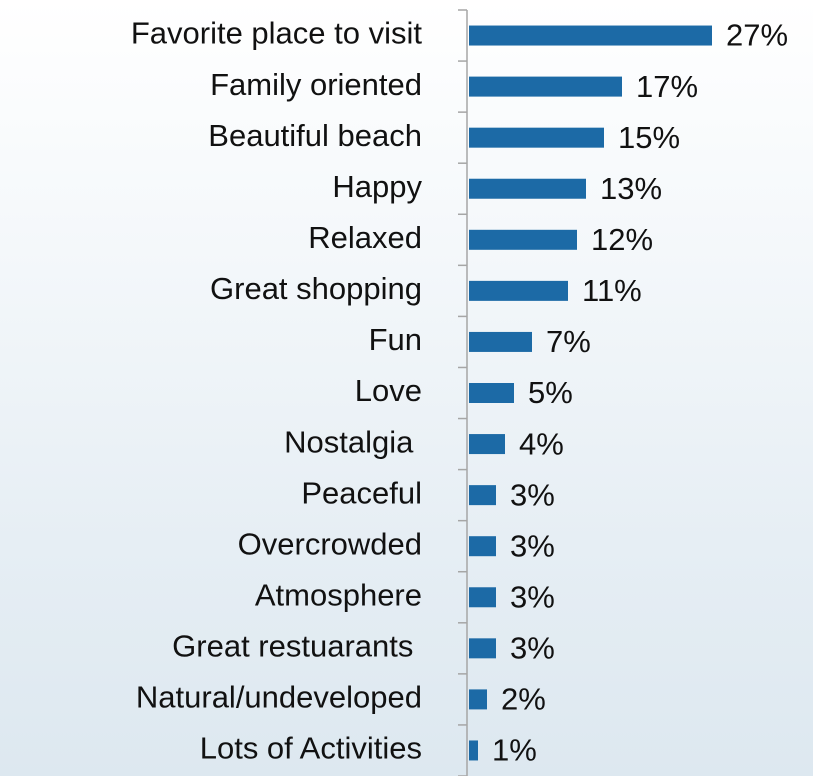  What do you see at coordinates (622, 239) in the screenshot?
I see `value-label: 12%` at bounding box center [622, 239].